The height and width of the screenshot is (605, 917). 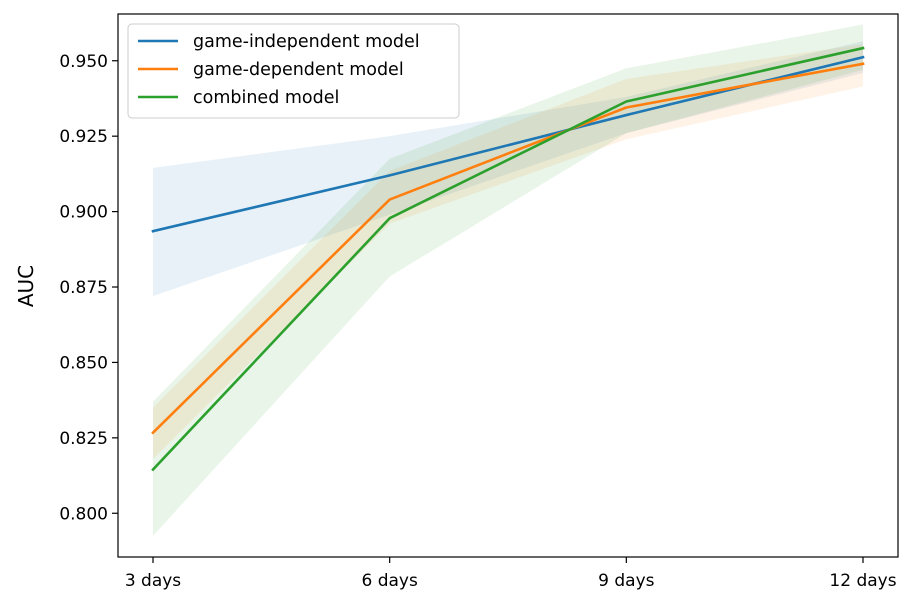 I want to click on y-tick-label: 0.900, so click(x=83, y=213).